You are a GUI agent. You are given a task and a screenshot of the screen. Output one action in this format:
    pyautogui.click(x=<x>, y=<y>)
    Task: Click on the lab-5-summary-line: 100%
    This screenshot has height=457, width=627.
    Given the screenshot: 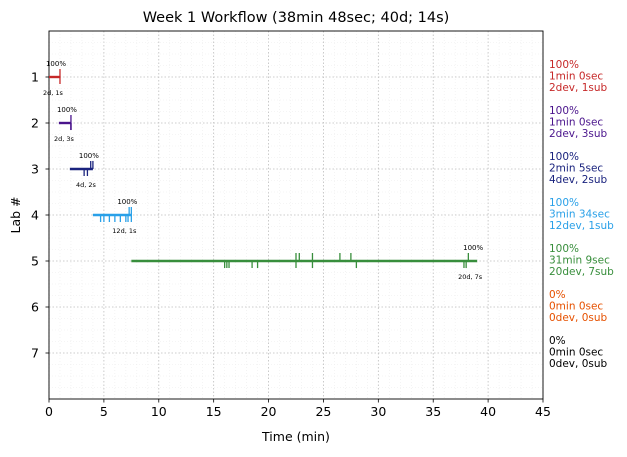 What is the action you would take?
    pyautogui.click(x=564, y=249)
    